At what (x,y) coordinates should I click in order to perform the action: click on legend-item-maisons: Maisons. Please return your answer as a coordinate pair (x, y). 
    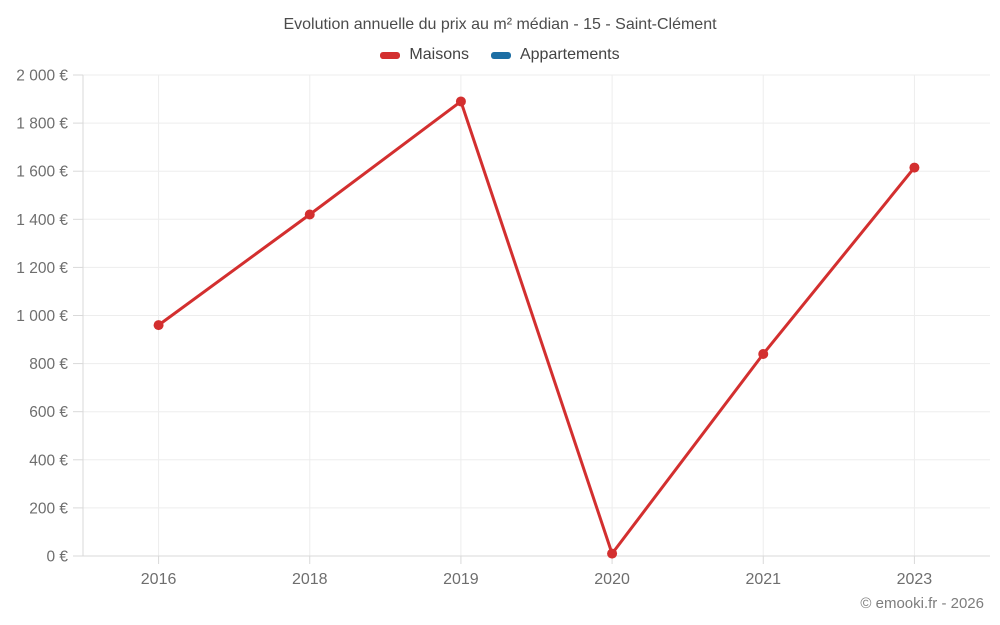
    Looking at the image, I should click on (424, 55).